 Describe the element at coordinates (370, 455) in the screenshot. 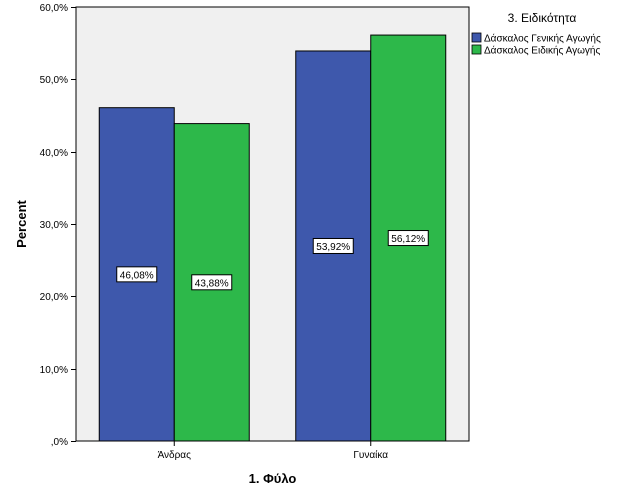

I see `x-tick-label: Γυναίκα` at that location.